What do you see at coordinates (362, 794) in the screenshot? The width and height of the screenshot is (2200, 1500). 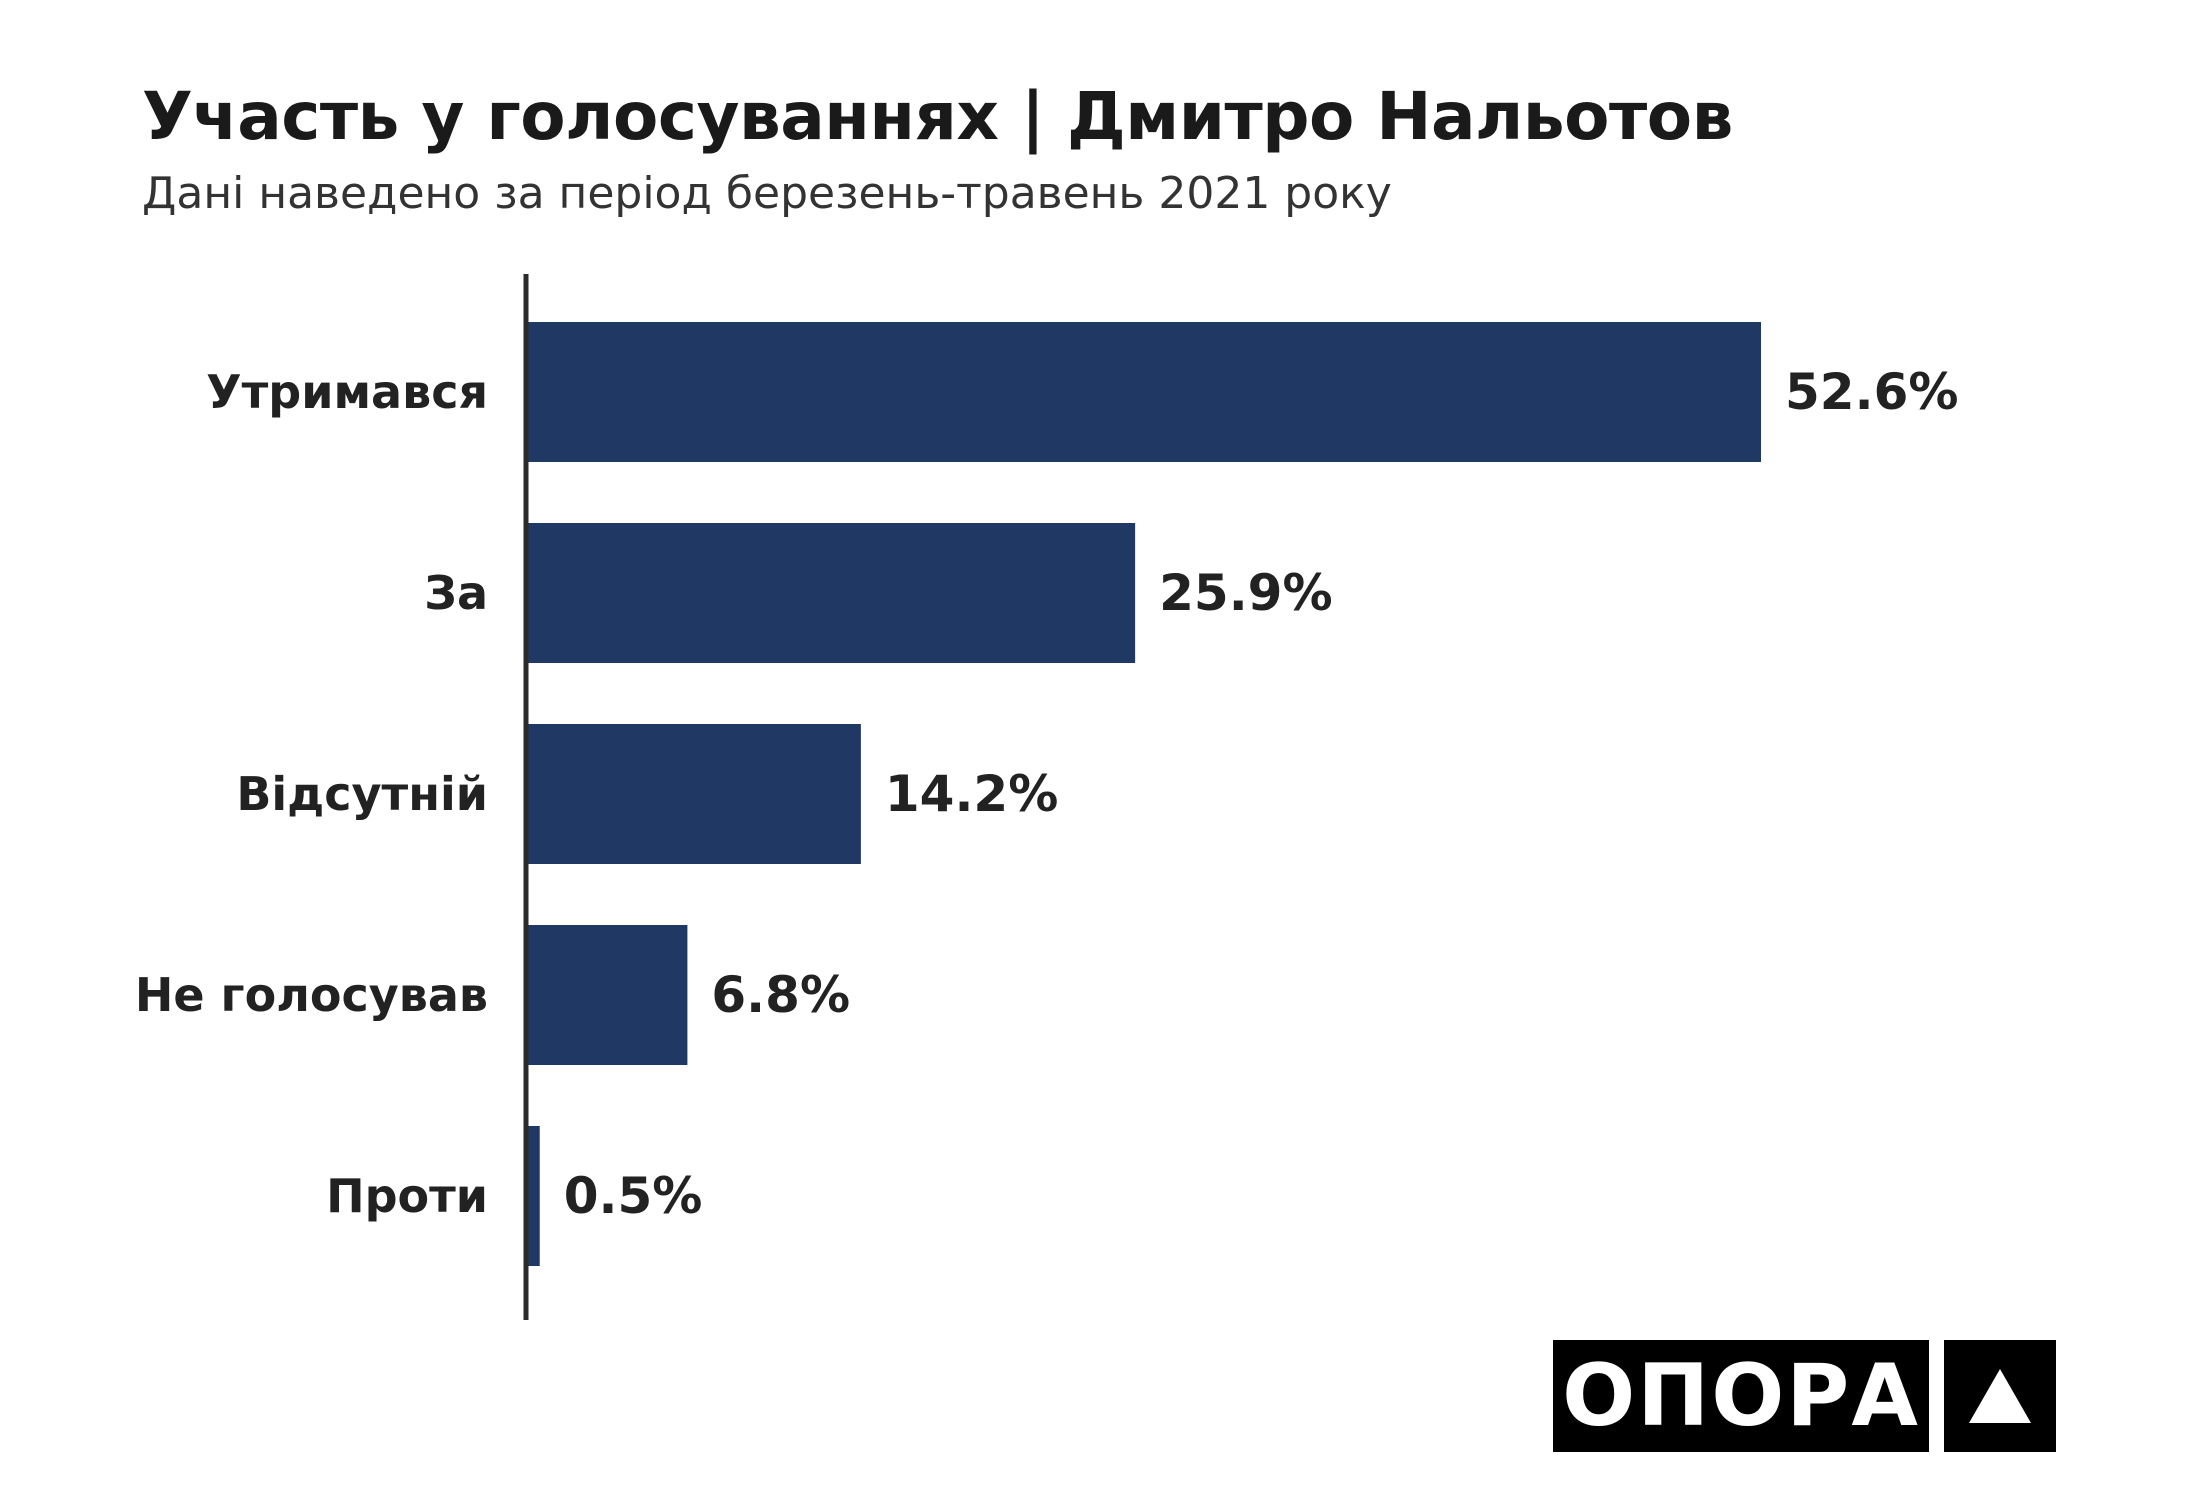 I see `category-label: Відсутній` at bounding box center [362, 794].